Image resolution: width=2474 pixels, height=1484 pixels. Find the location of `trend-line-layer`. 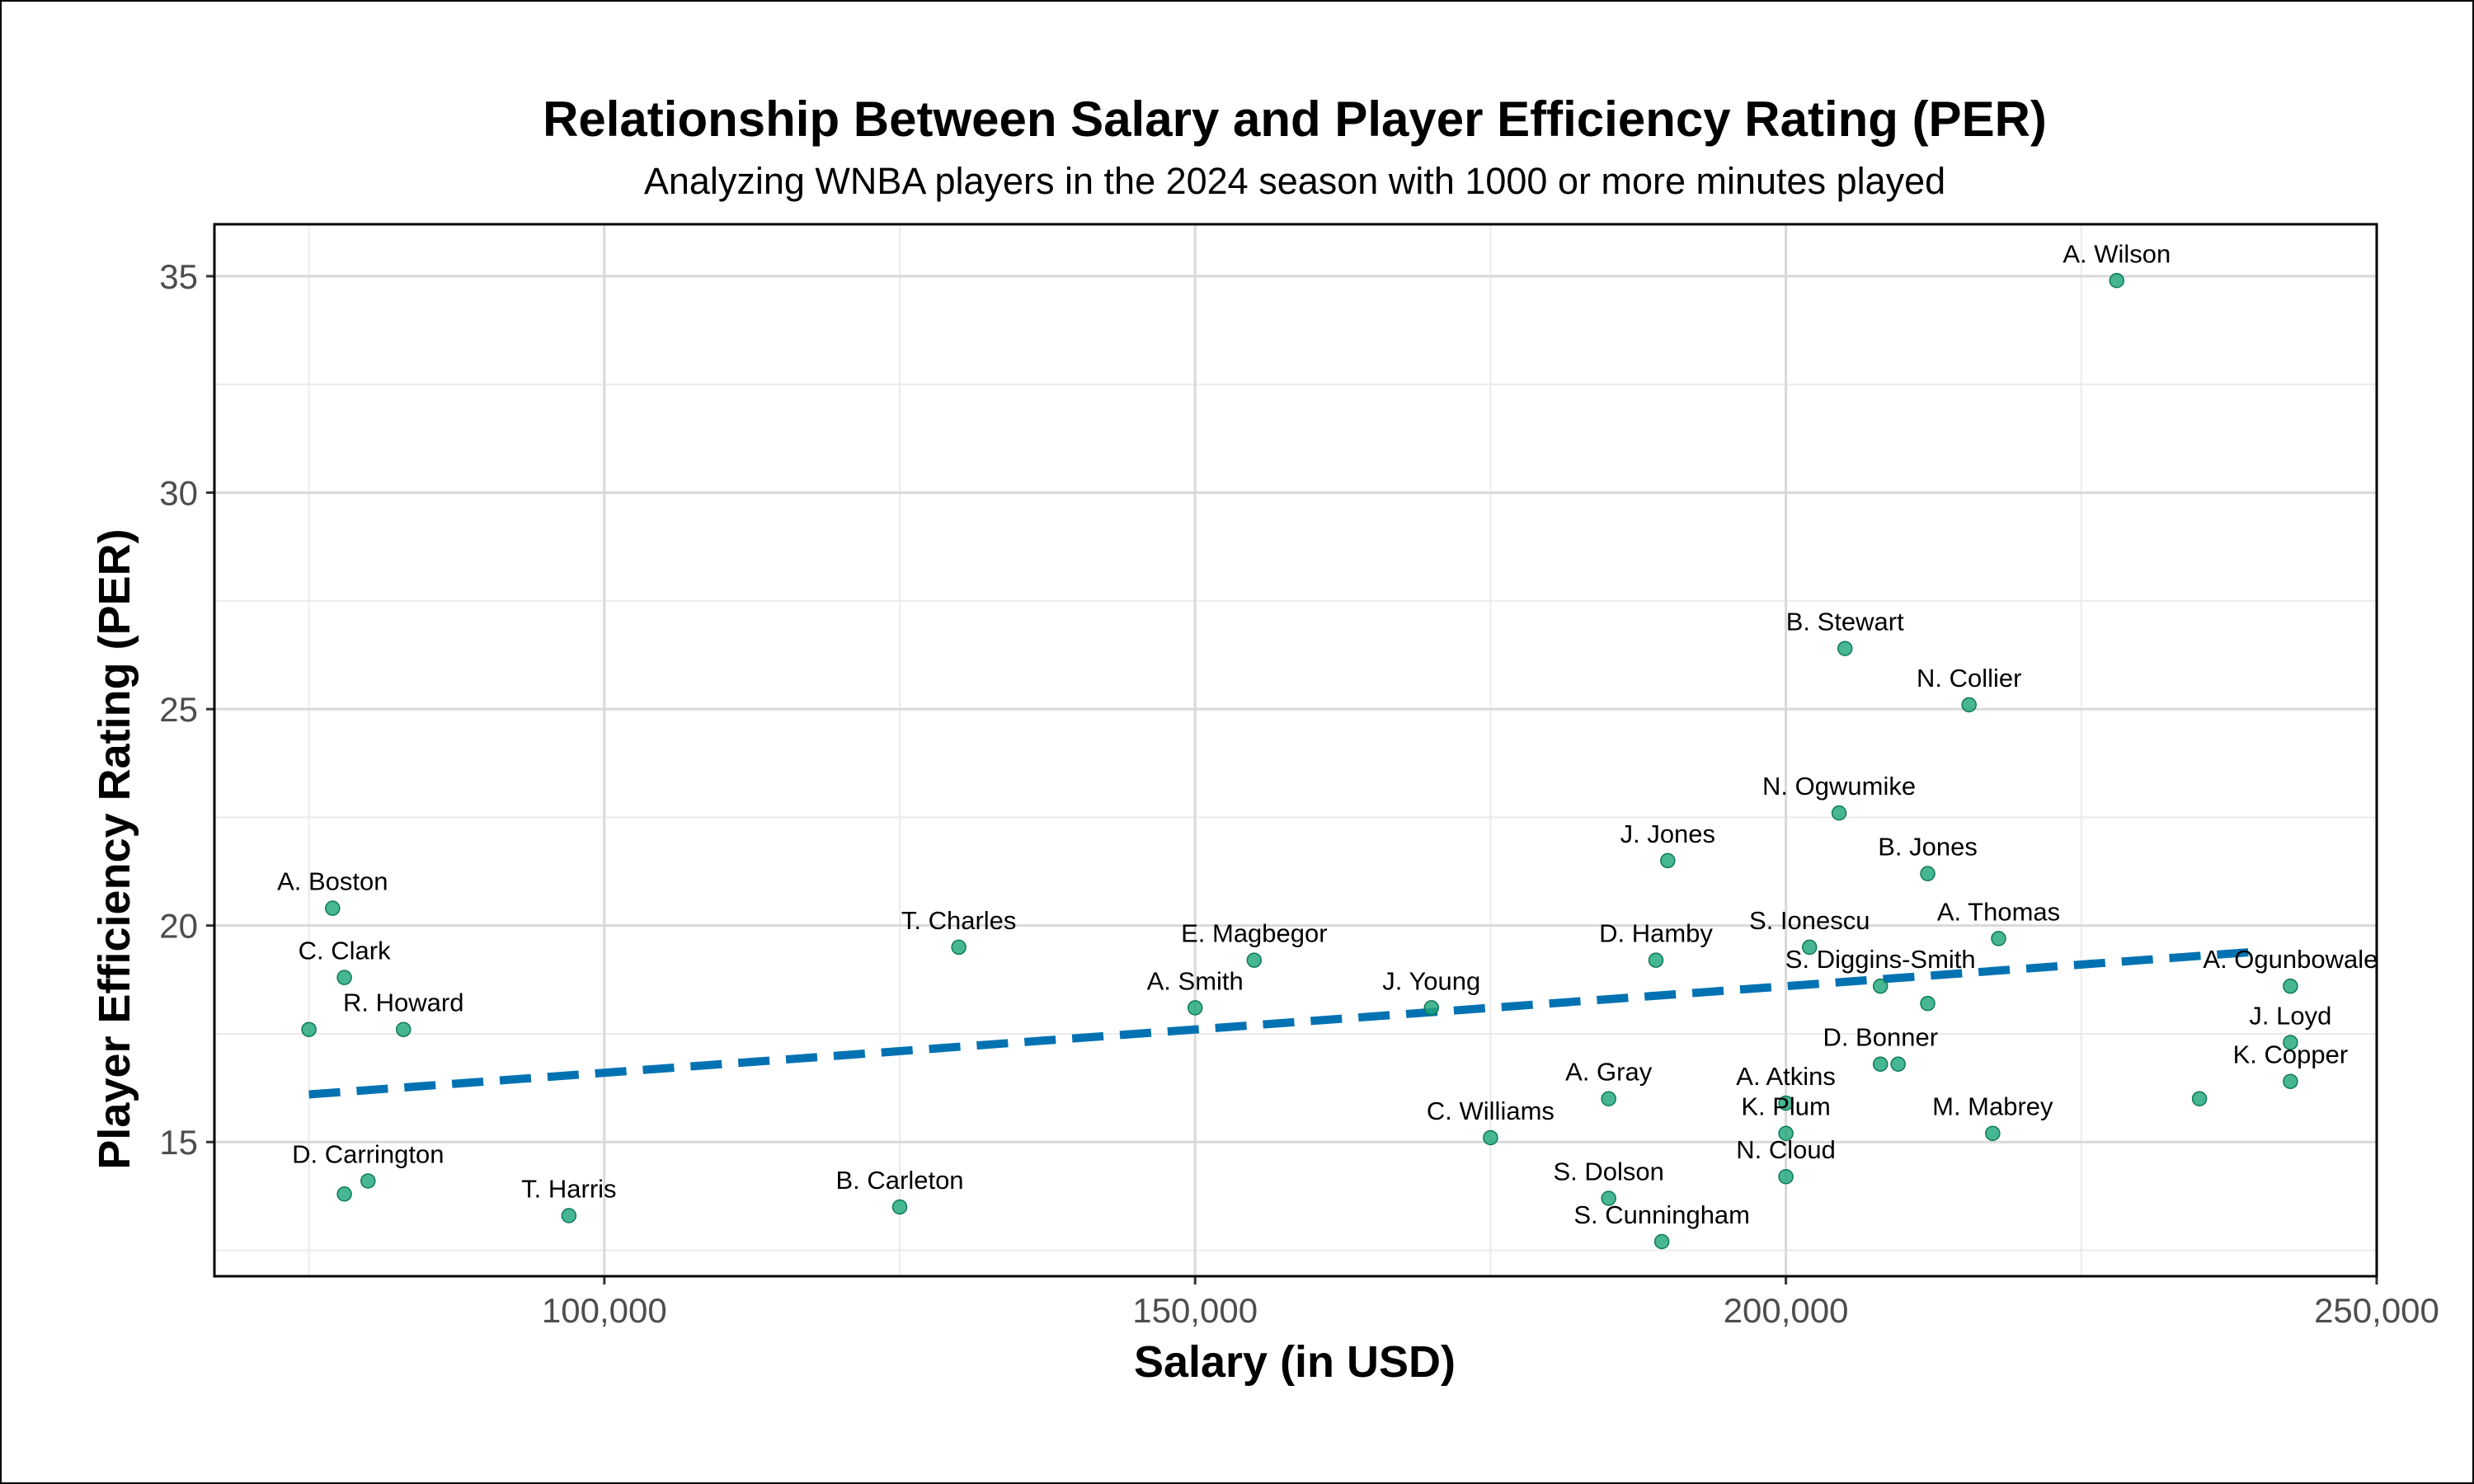

trend-line-layer is located at coordinates (1284, 1023).